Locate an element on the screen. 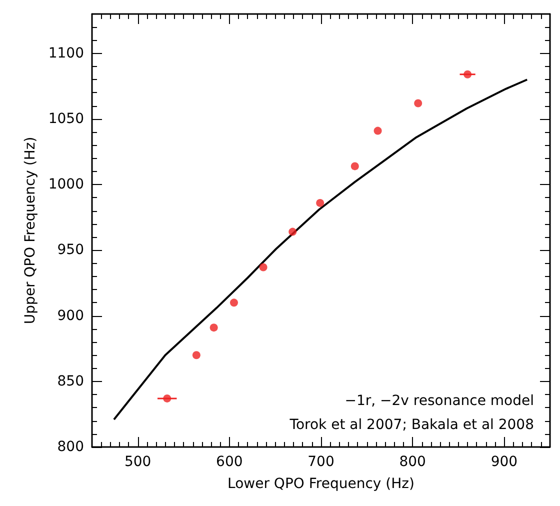 This screenshot has height=506, width=560. y-tick-label: 1000 is located at coordinates (66, 184).